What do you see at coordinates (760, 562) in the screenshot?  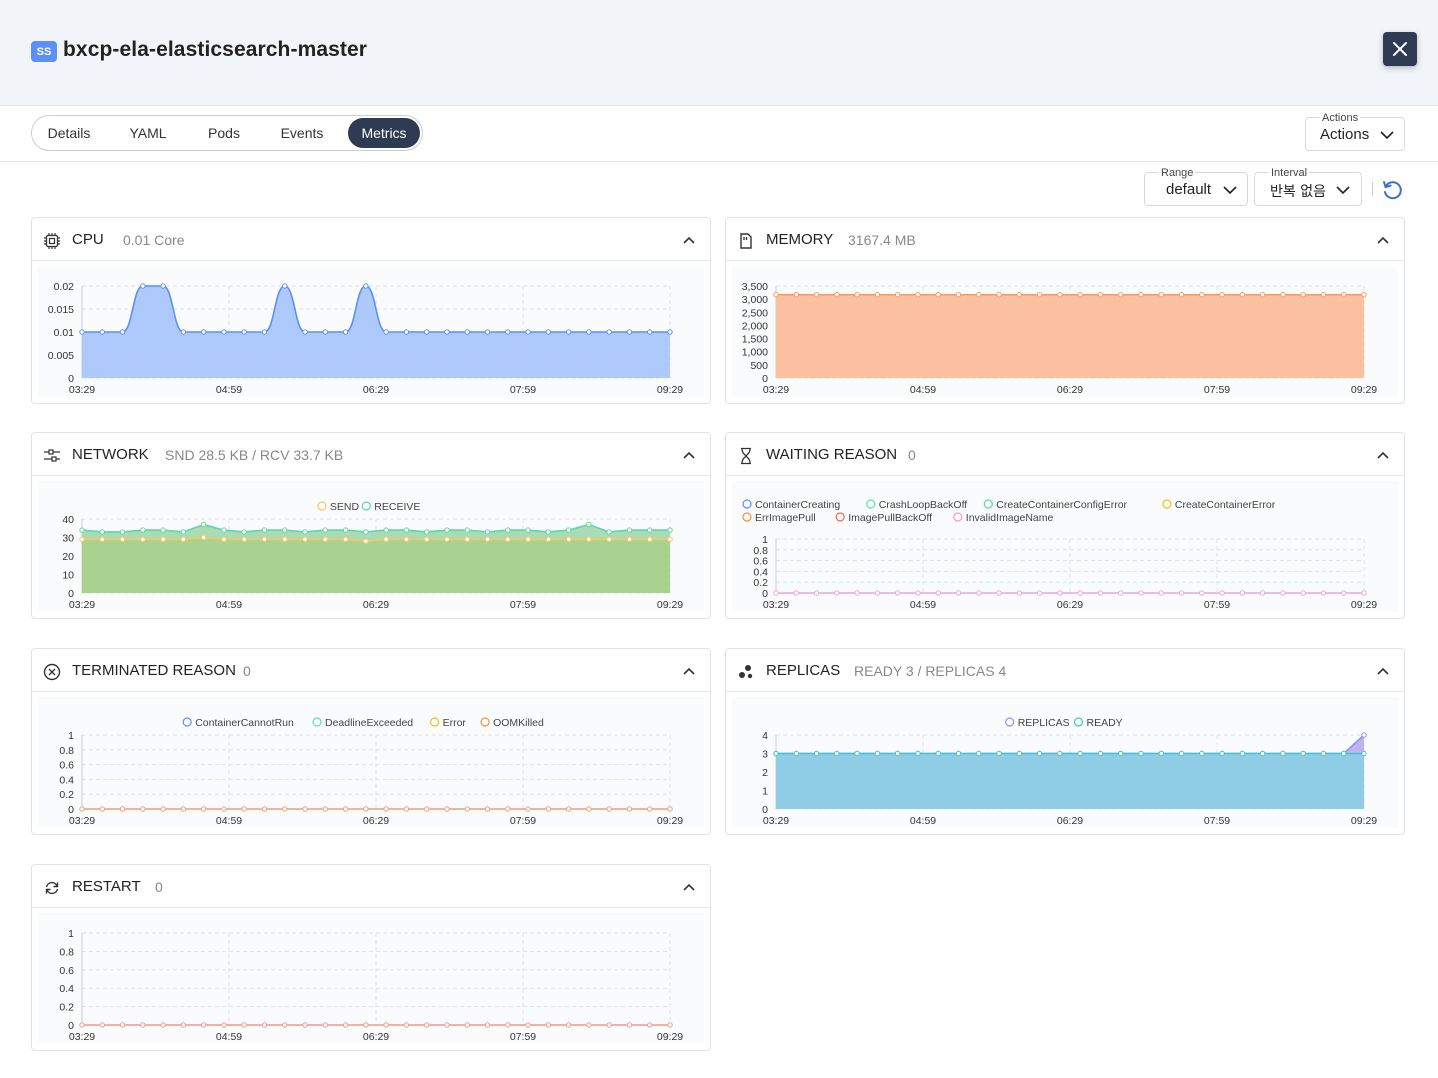 I see `y-tick-label: 0.6` at bounding box center [760, 562].